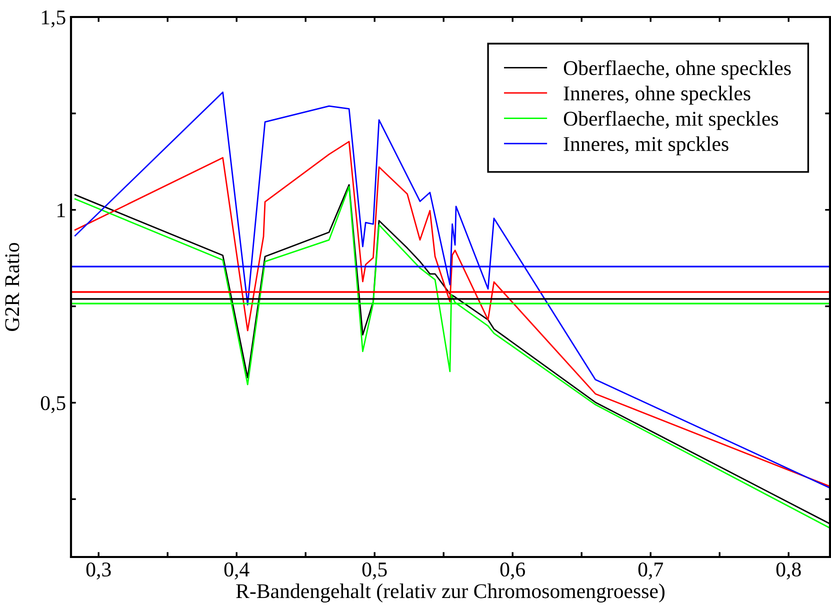 The image size is (831, 610). What do you see at coordinates (237, 571) in the screenshot?
I see `x-tick-label: 0,4` at bounding box center [237, 571].